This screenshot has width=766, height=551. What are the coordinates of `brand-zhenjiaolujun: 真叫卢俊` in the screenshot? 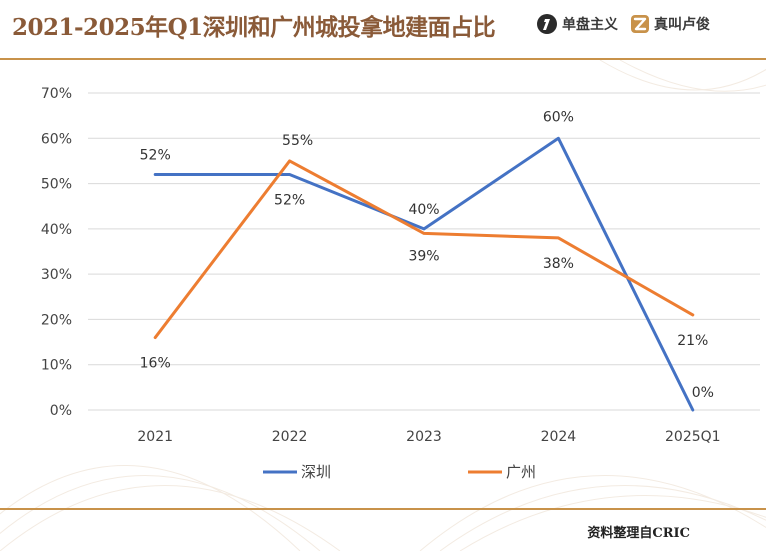 It's located at (670, 24).